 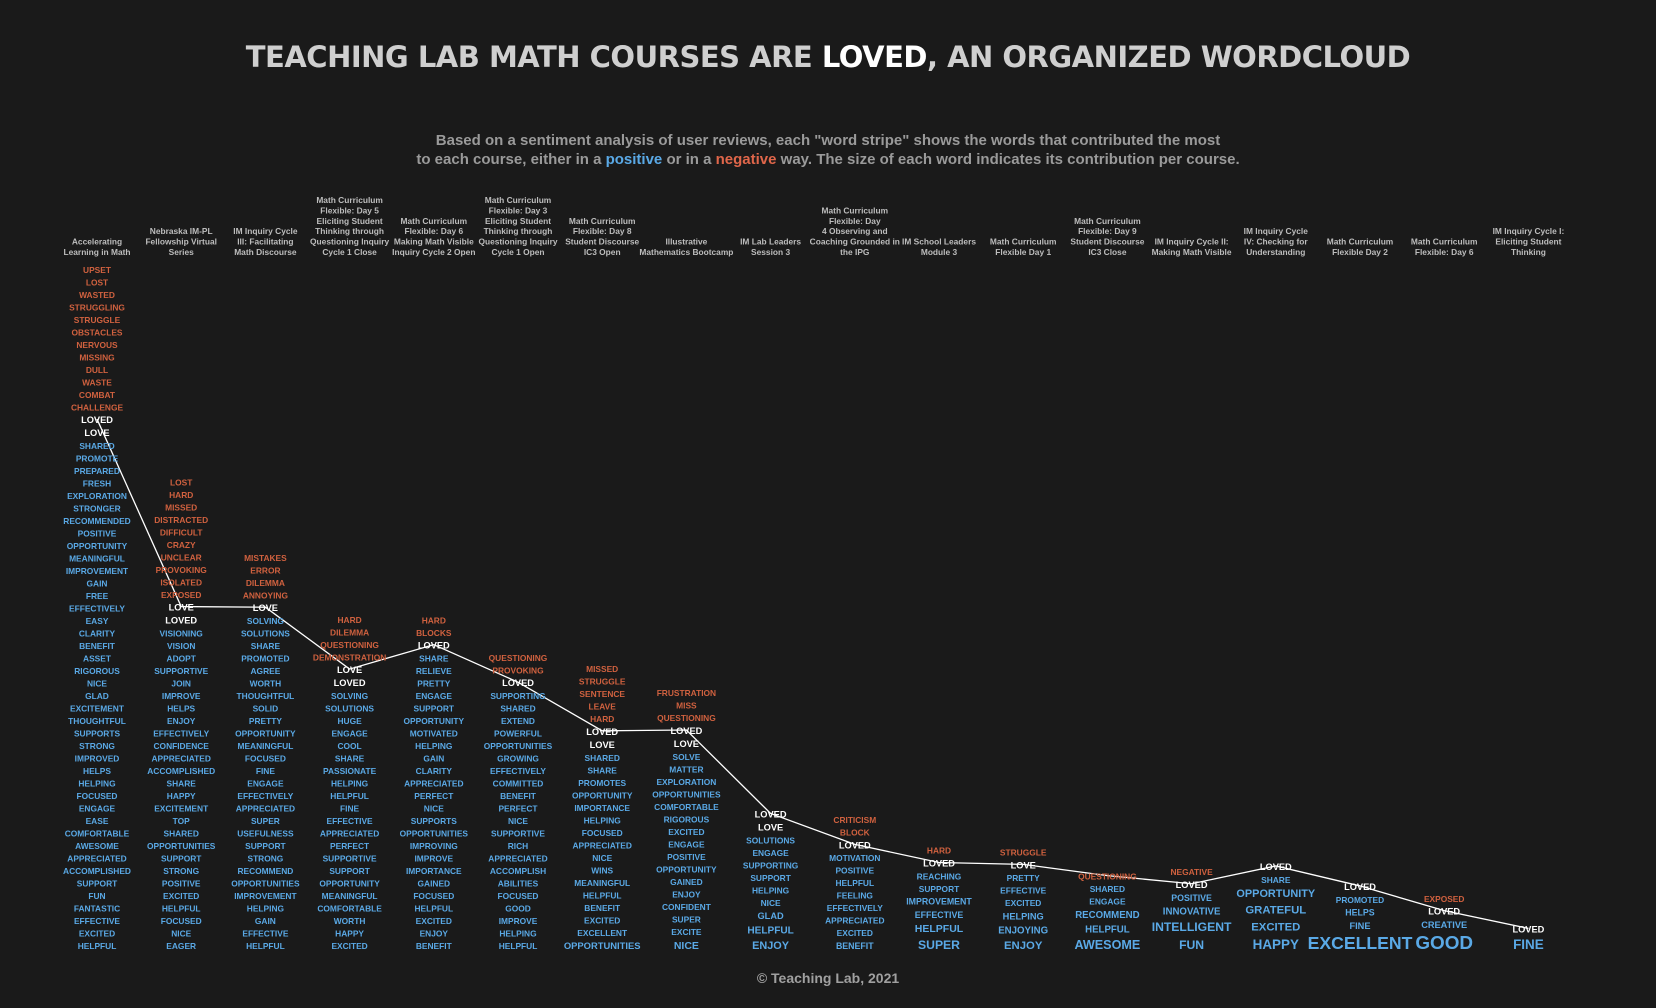 I want to click on positive-word: HELPS, so click(x=181, y=709).